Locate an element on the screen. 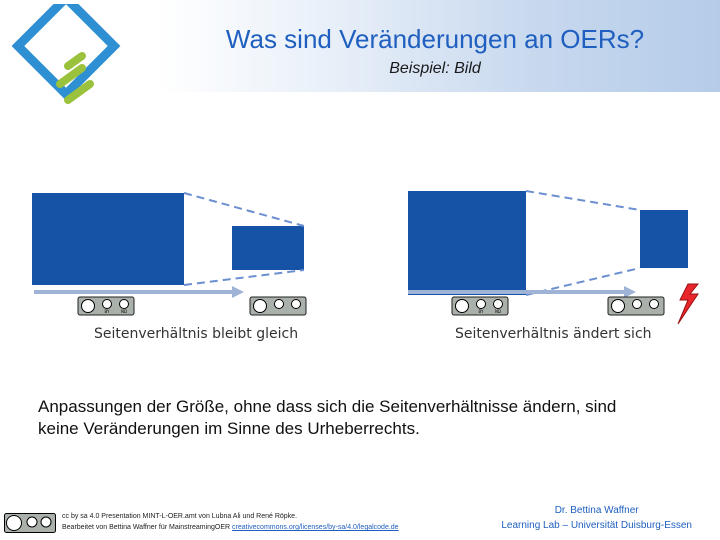 This screenshot has width=720, height=540. oer-logo is located at coordinates (66, 54).